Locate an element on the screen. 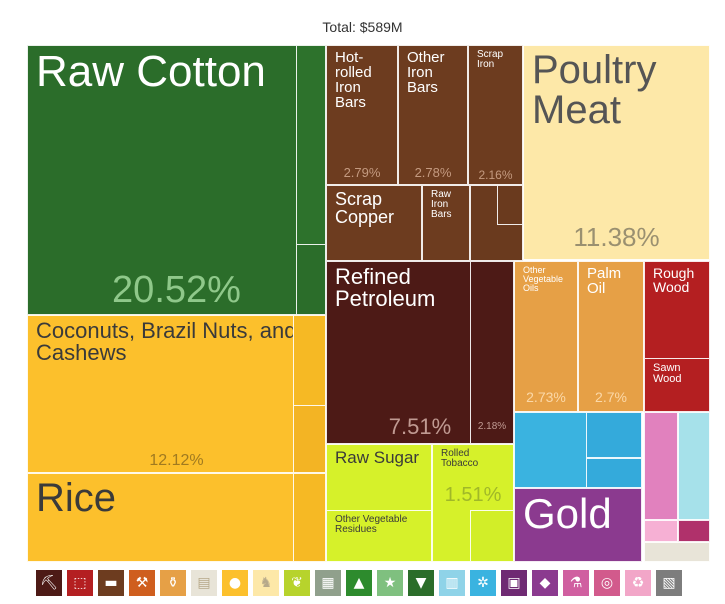 This screenshot has width=725, height=604. treemap-cell-label: Raw Cotton is located at coordinates (151, 71).